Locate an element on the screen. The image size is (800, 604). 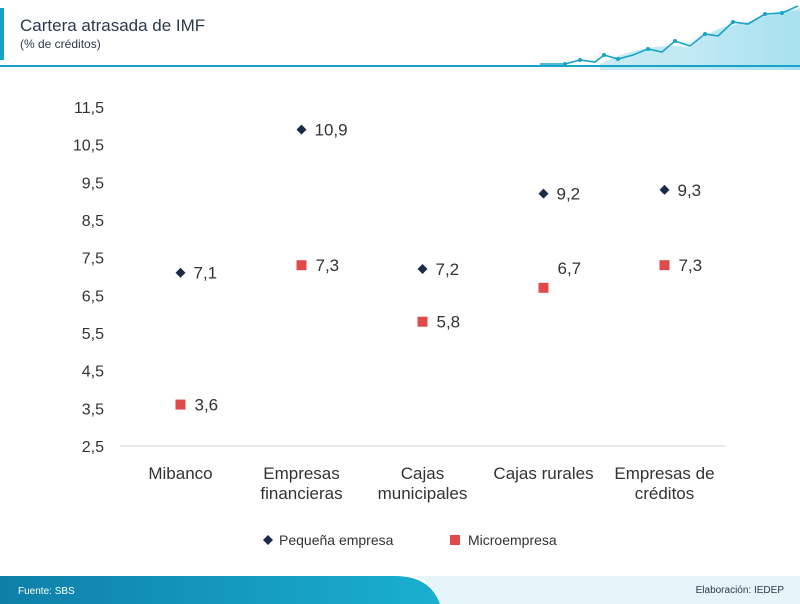
header: Cartera atrasada de IMF (% de créditos) is located at coordinates (400, 36).